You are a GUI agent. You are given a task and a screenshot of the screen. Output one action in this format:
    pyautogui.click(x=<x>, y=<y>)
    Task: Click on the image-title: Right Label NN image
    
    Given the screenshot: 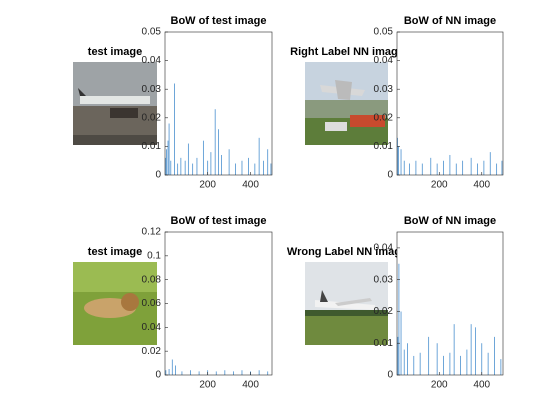 What is the action you would take?
    pyautogui.click(x=347, y=52)
    